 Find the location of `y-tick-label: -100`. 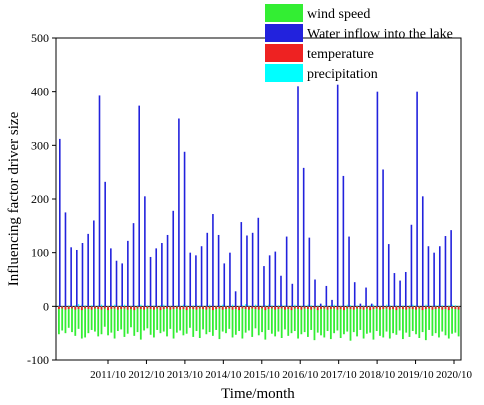

y-tick-label: -100 is located at coordinates (38, 360).